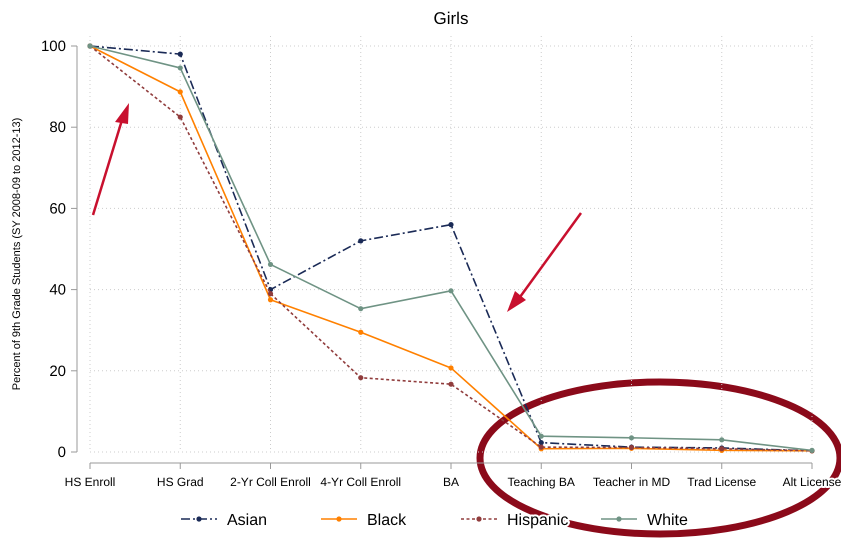  What do you see at coordinates (62, 452) in the screenshot?
I see `y-tick-label: 0` at bounding box center [62, 452].